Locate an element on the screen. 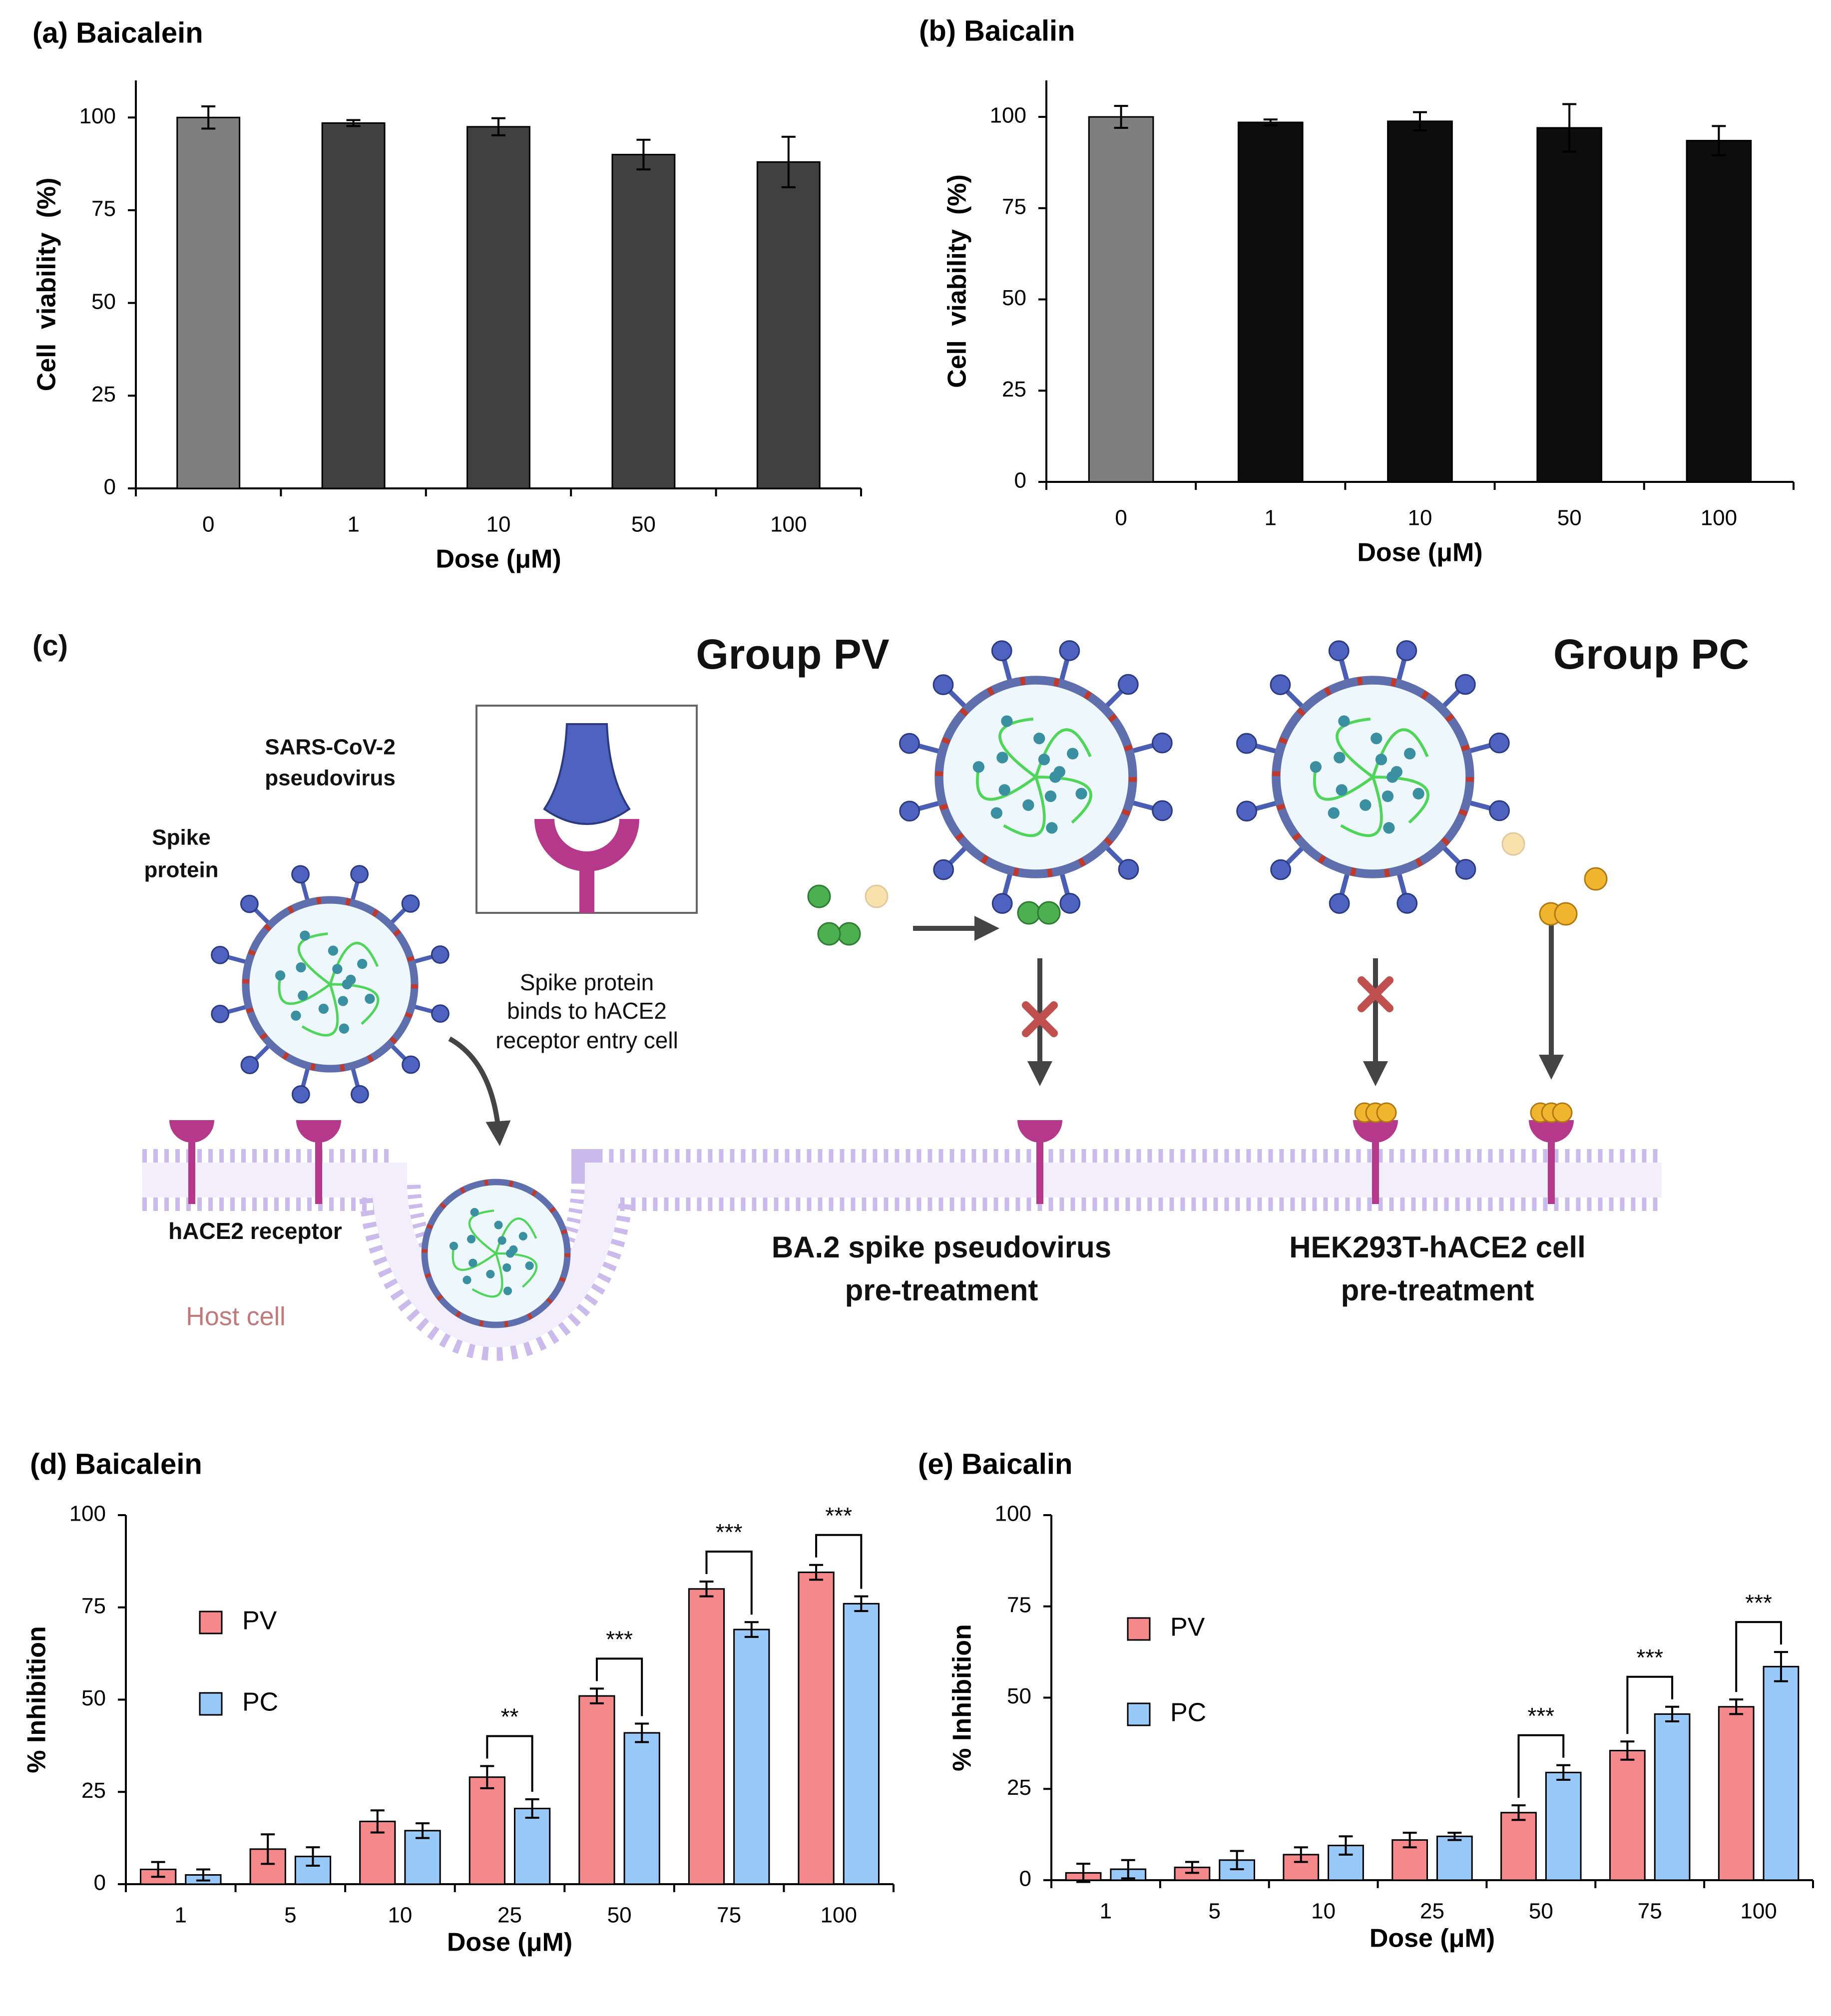 The width and height of the screenshot is (1831, 2016). virus is located at coordinates (1036, 777).